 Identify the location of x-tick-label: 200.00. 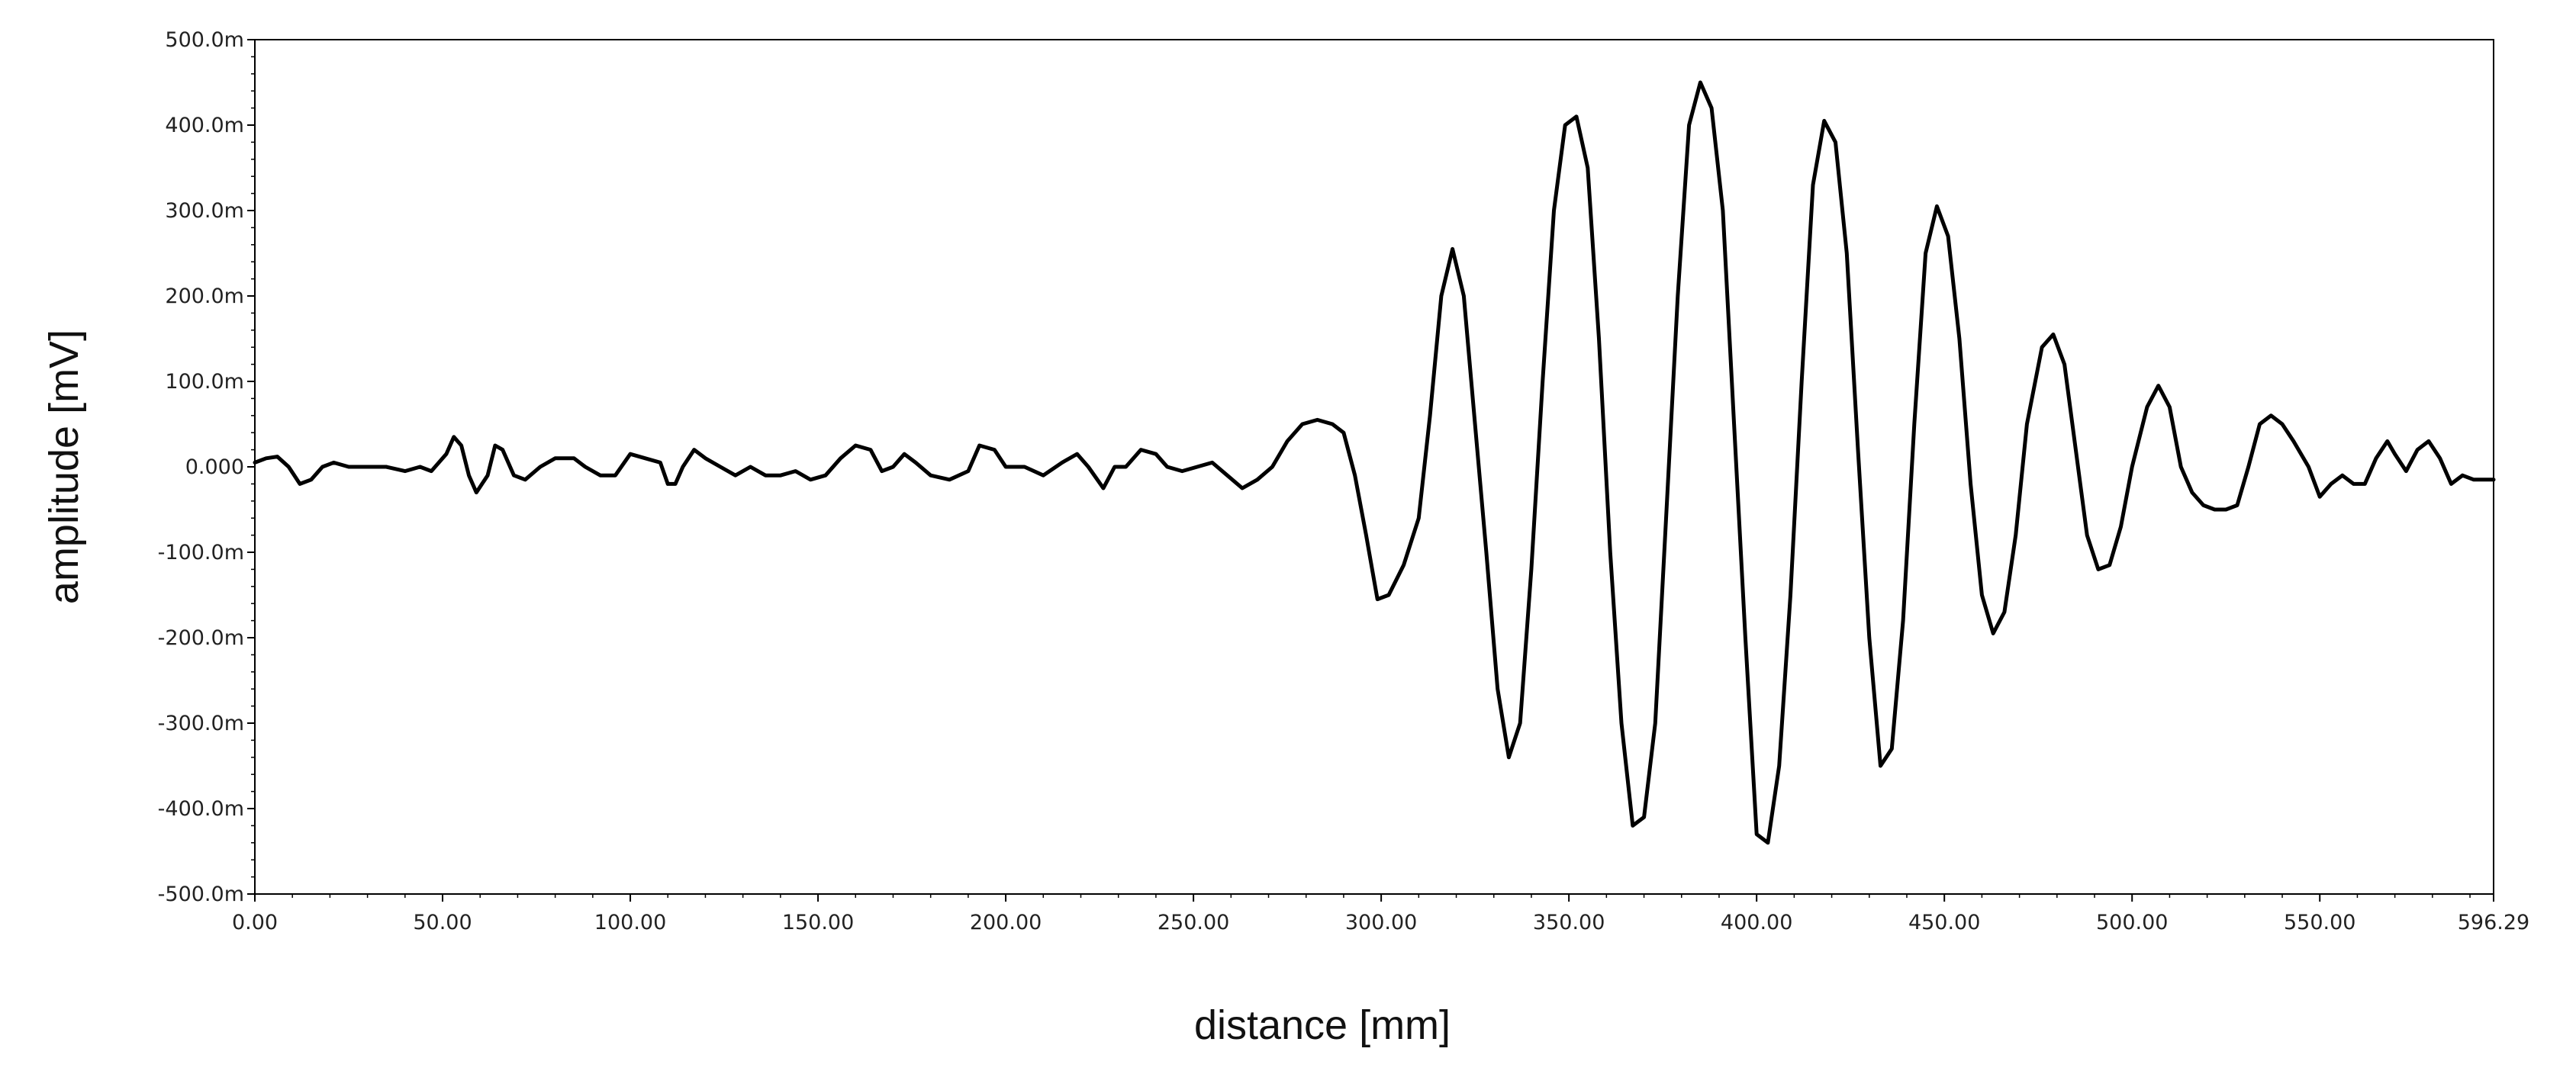
(1006, 923).